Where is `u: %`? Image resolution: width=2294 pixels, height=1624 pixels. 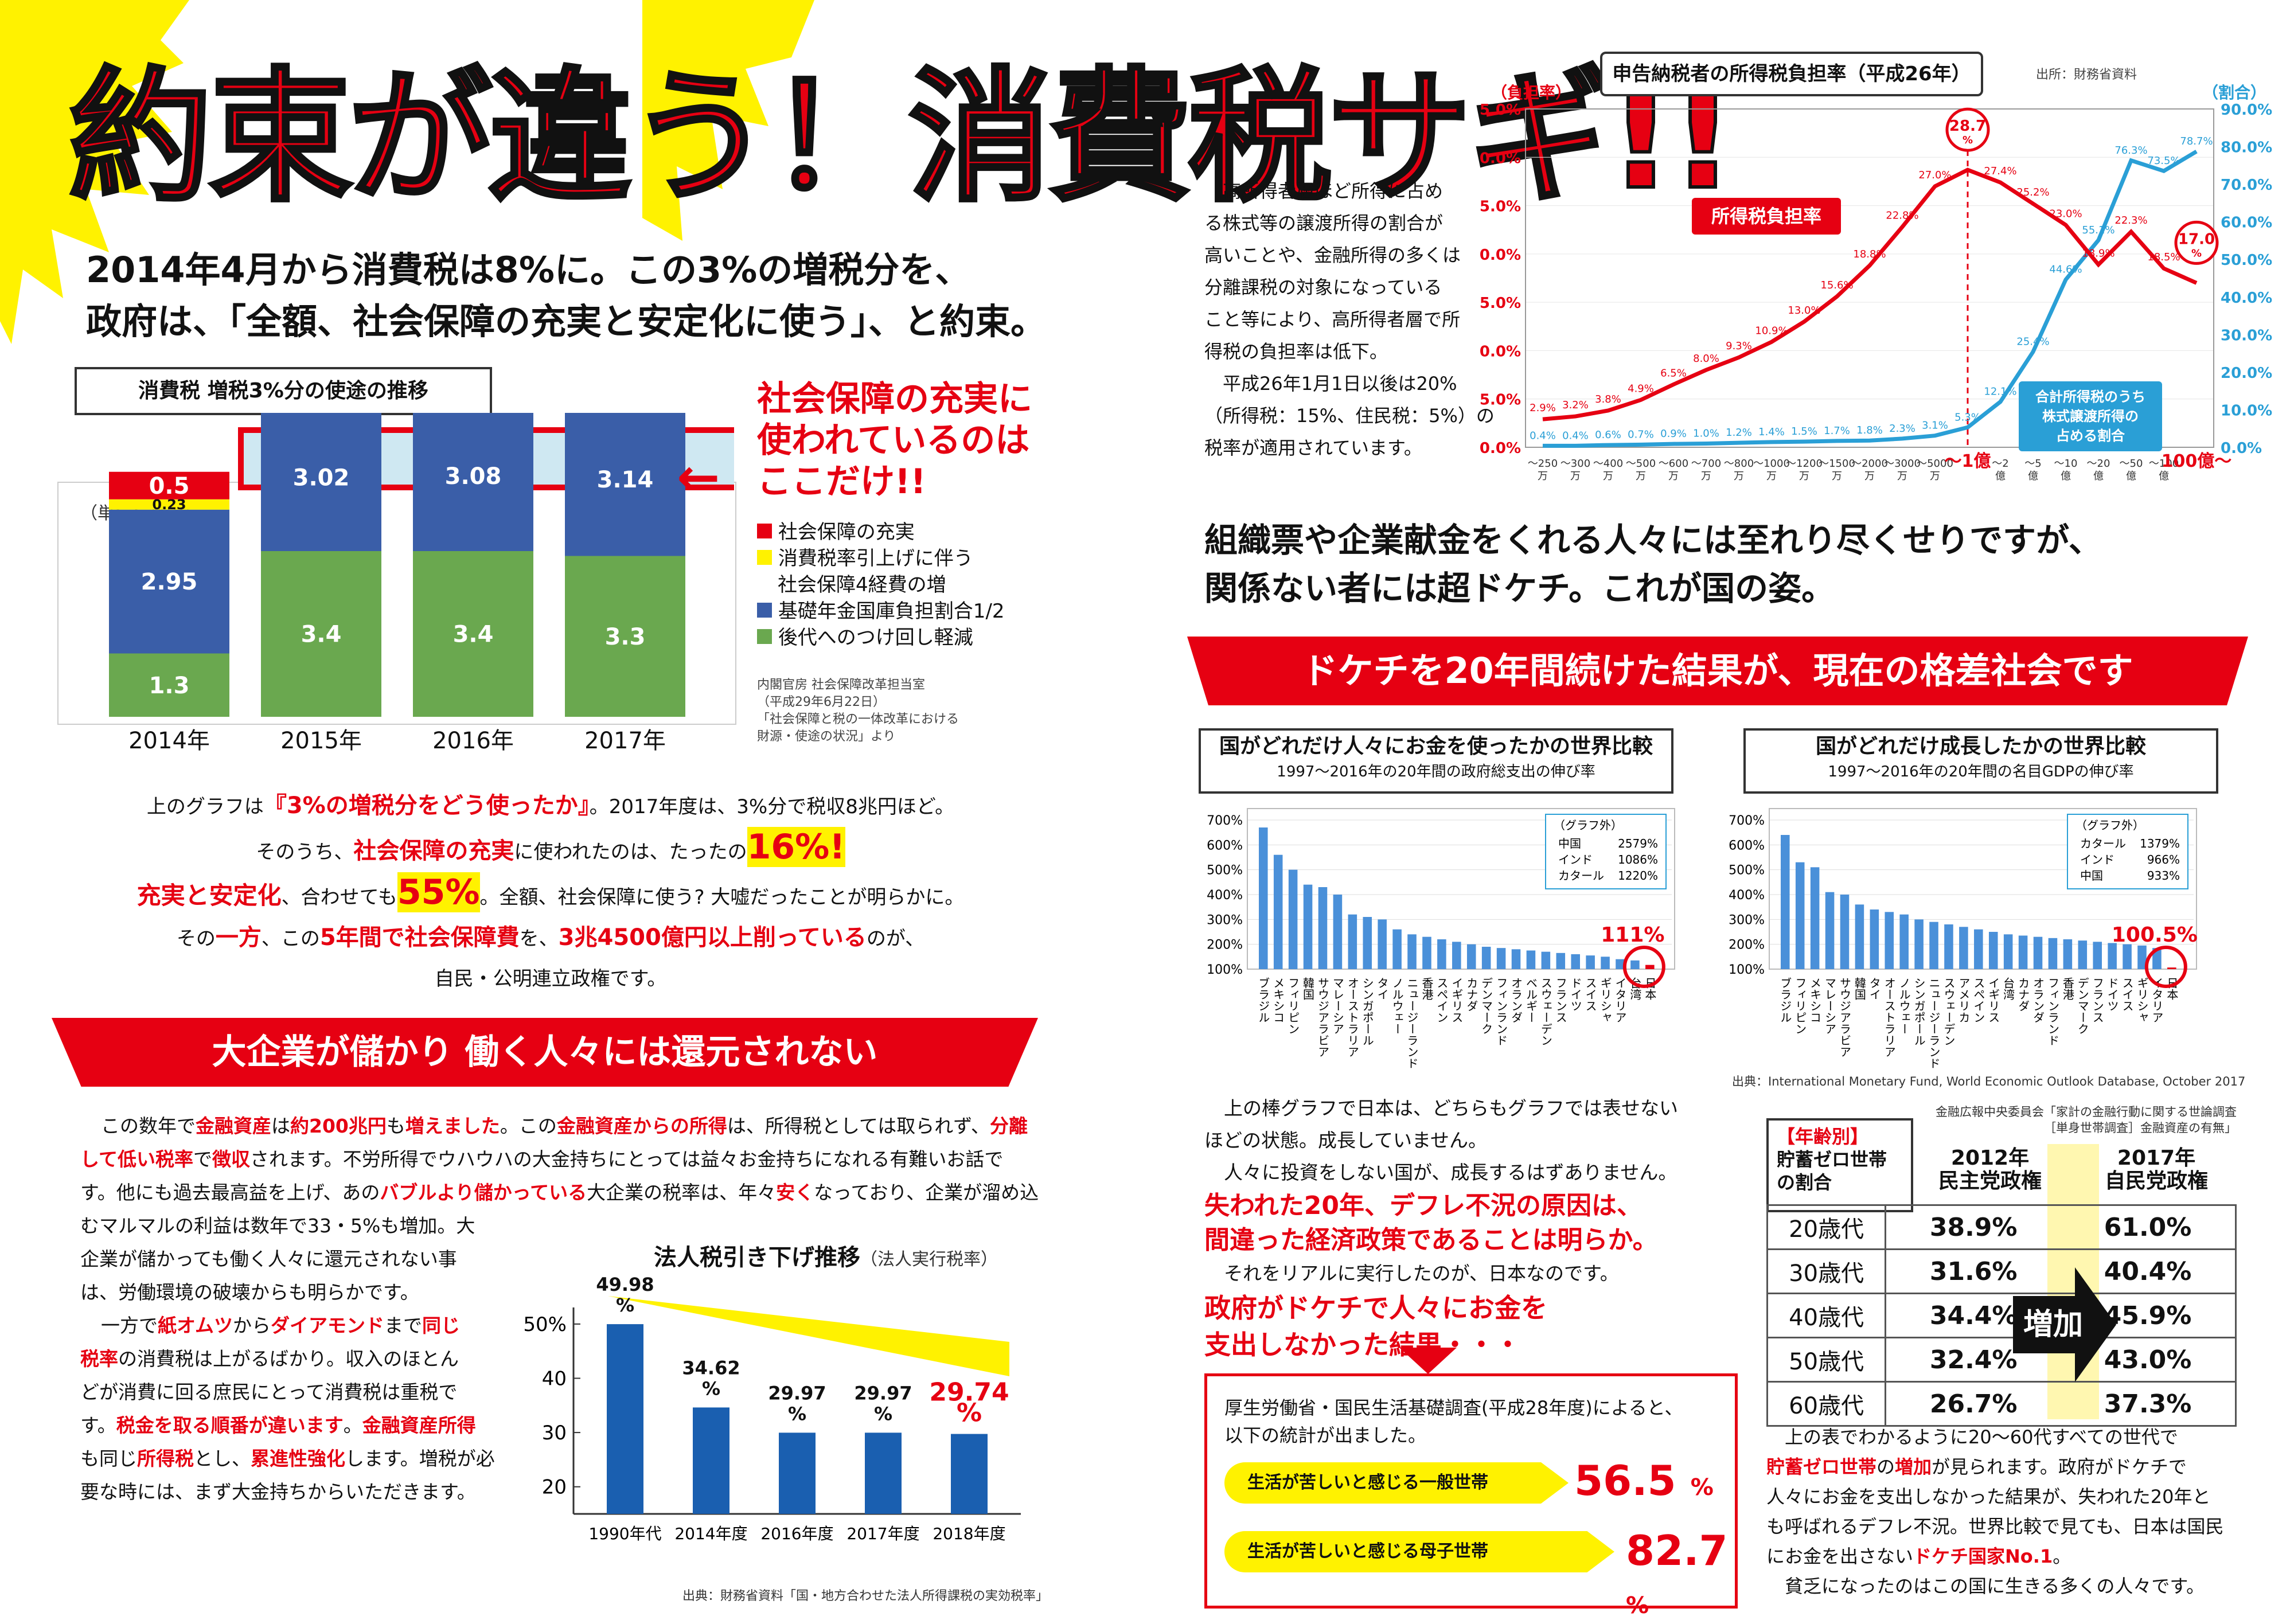 u: % is located at coordinates (1637, 1605).